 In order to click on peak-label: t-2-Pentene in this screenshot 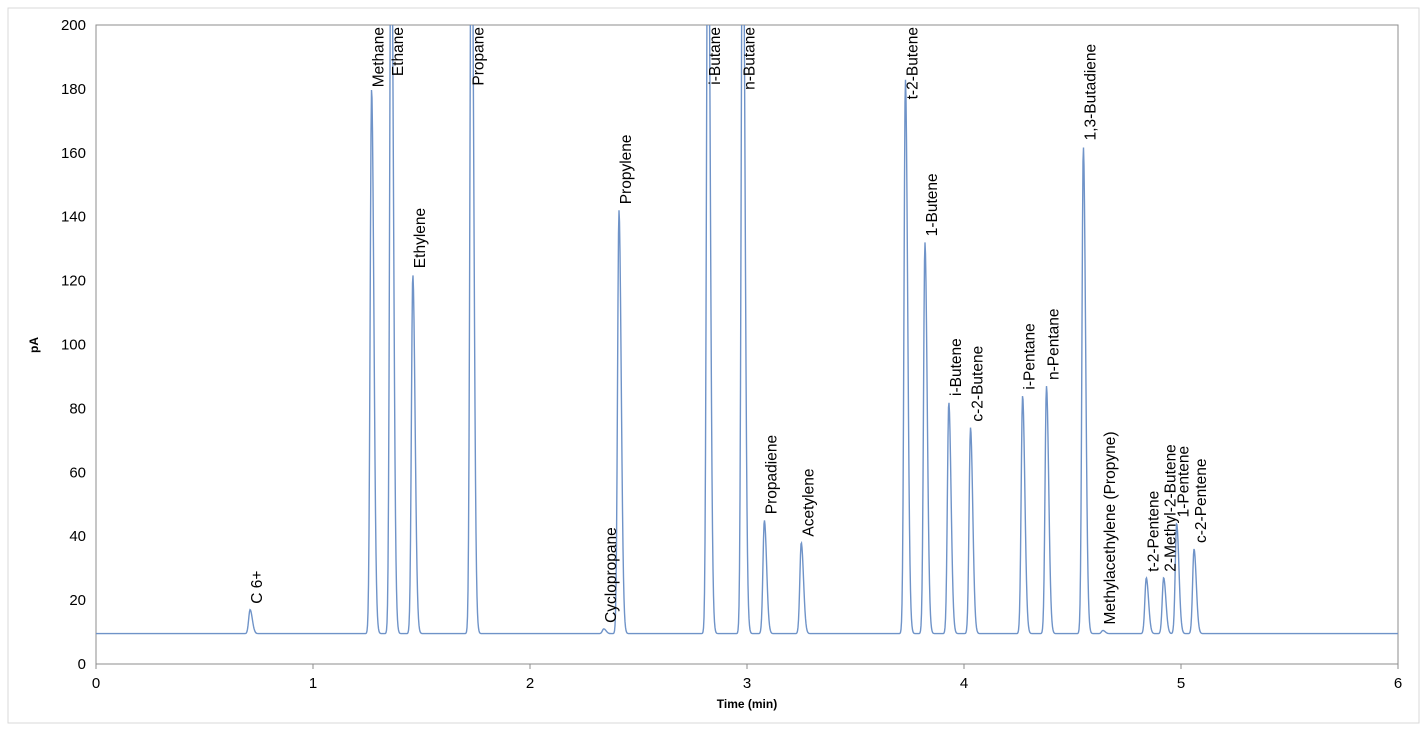, I will do `click(1153, 531)`.